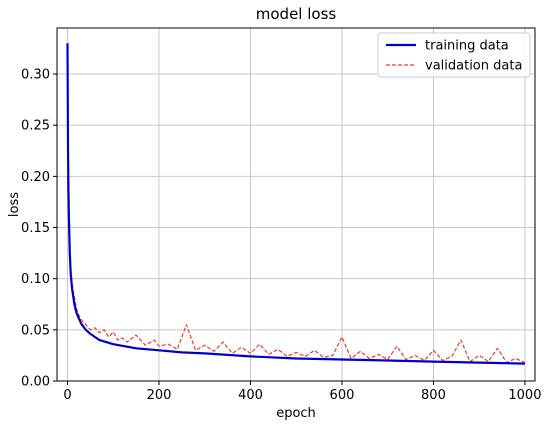  I want to click on x-tick-label: 600, so click(342, 395).